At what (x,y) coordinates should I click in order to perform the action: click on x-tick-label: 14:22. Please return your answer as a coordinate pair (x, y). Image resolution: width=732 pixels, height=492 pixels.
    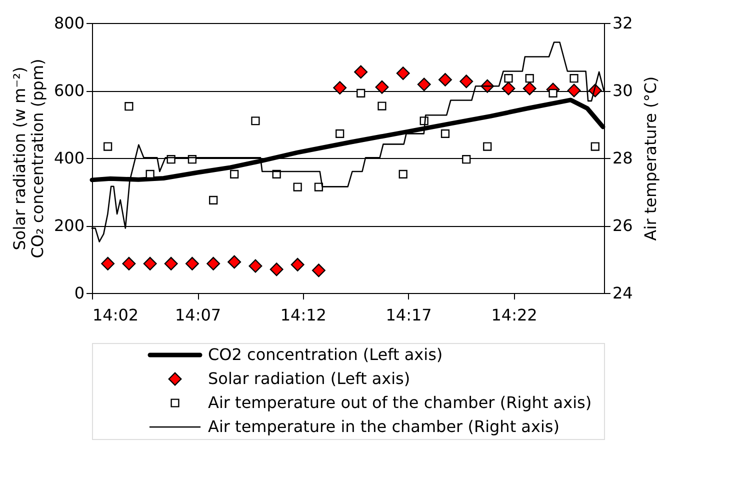
    Looking at the image, I should click on (514, 315).